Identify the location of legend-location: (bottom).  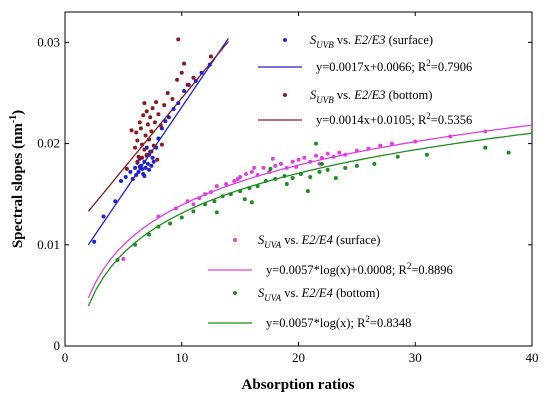
(409, 95).